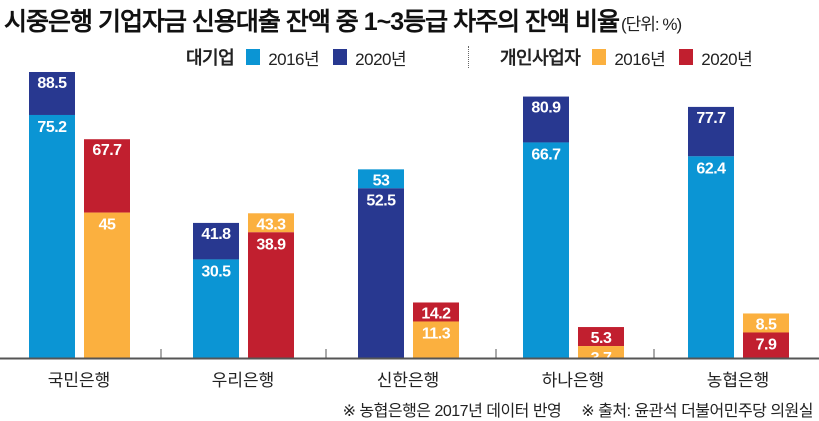 This screenshot has height=421, width=819. Describe the element at coordinates (573, 380) in the screenshot. I see `x-tick-label: 하나은행` at that location.